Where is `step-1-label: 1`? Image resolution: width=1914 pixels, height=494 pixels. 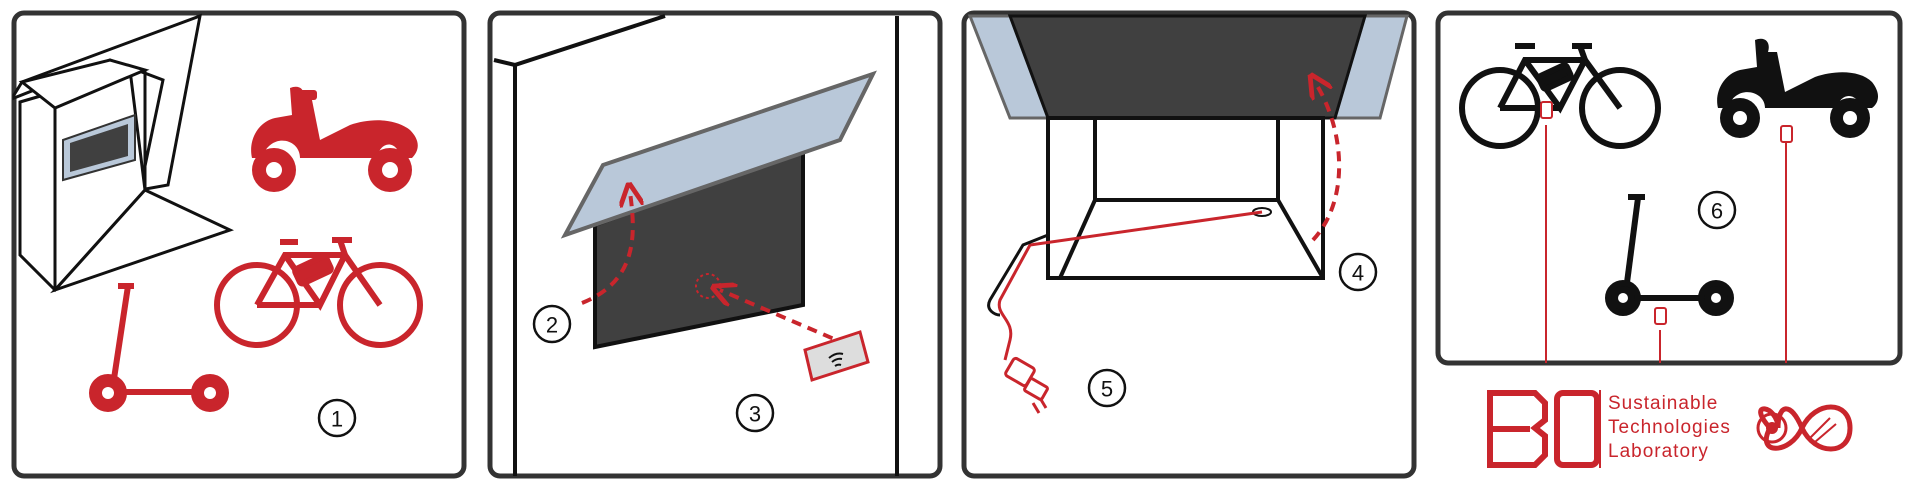 step-1-label: 1 is located at coordinates (337, 419).